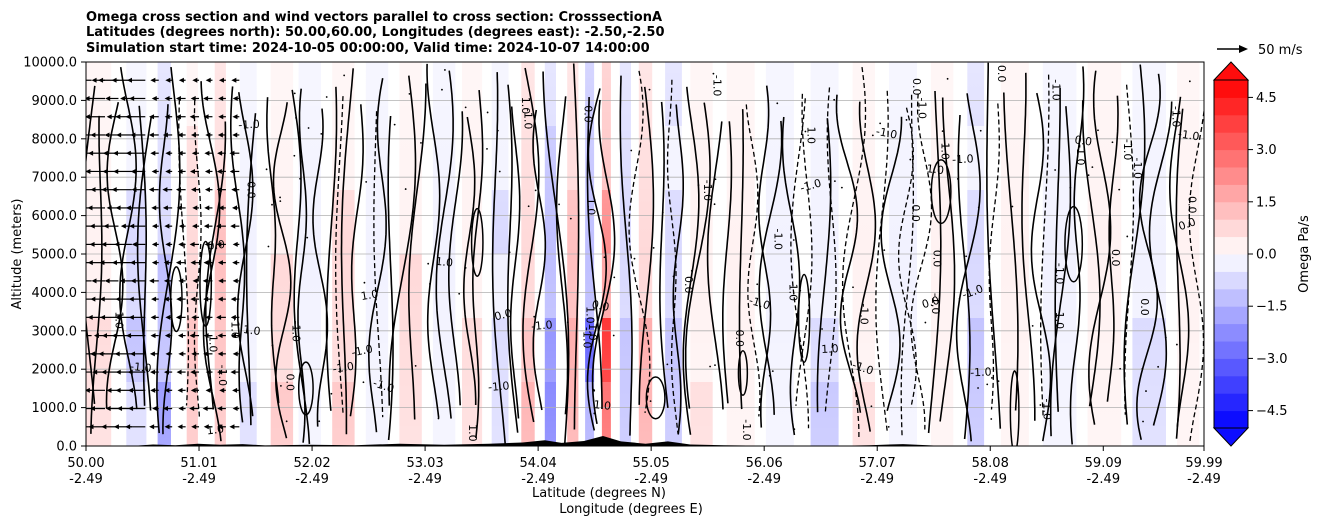  What do you see at coordinates (216, 245) in the screenshot?
I see `contour-label: 0.0` at bounding box center [216, 245].